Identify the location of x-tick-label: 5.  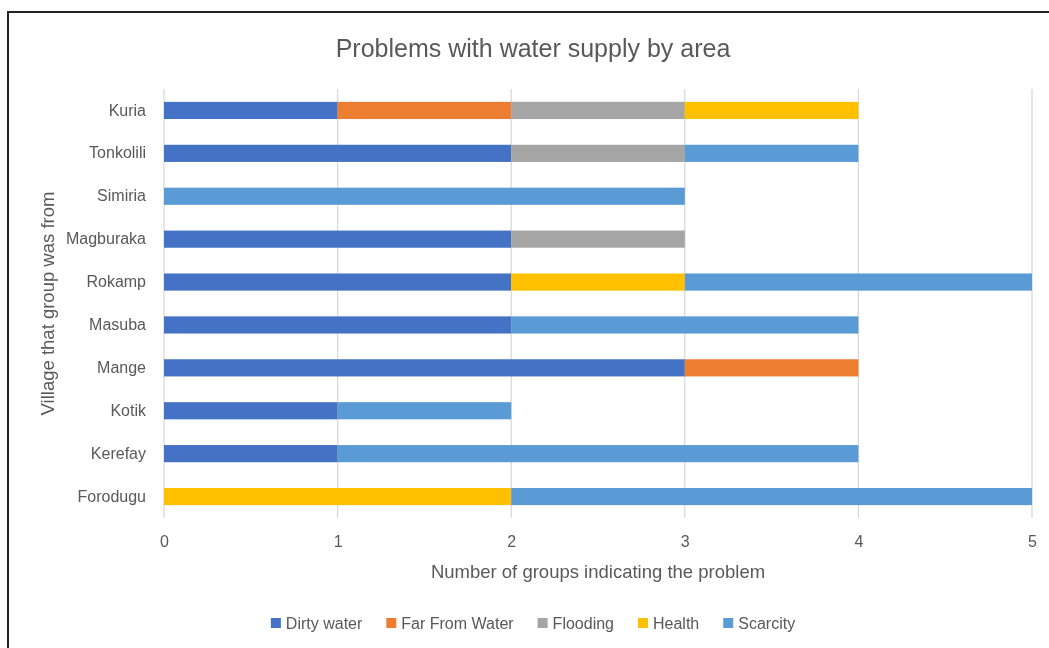
(1033, 542).